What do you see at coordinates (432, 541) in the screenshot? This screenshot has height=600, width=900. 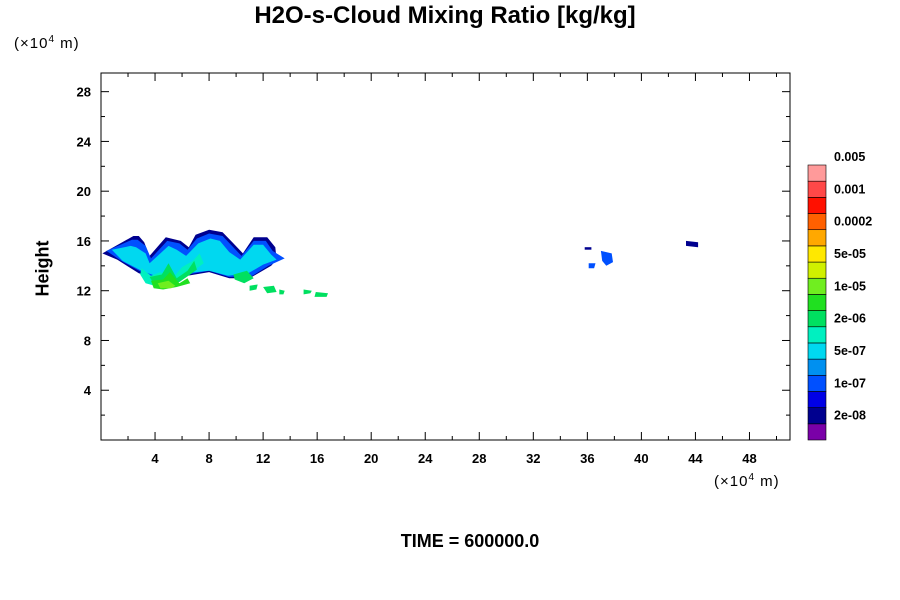 I see `time-prefix: TIME =` at bounding box center [432, 541].